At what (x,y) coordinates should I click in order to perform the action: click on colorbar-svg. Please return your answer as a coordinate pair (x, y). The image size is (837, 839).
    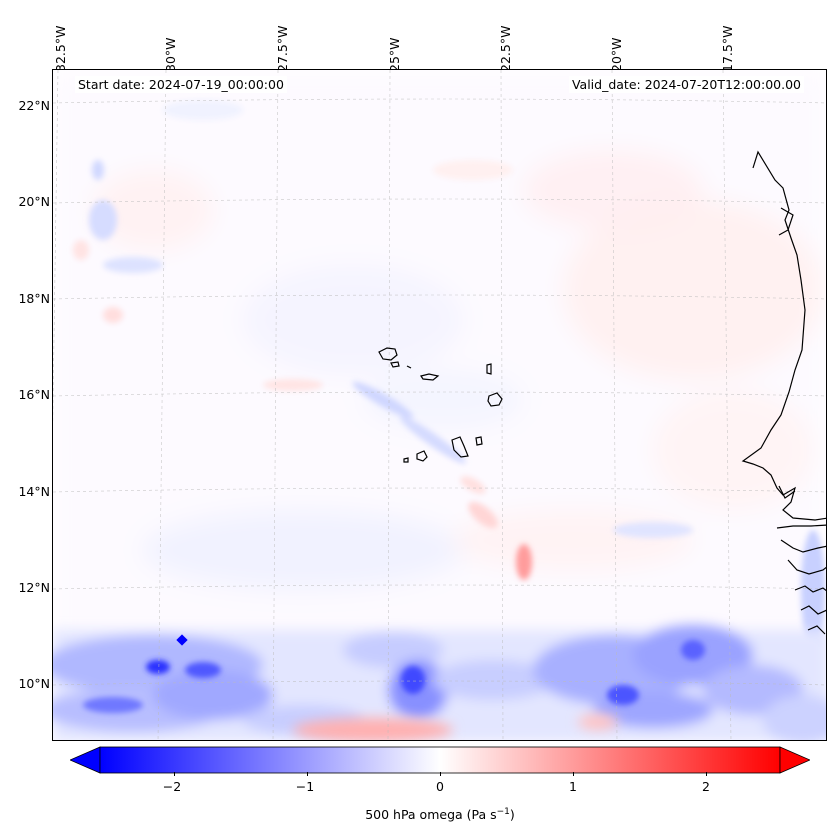
    Looking at the image, I should click on (440, 760).